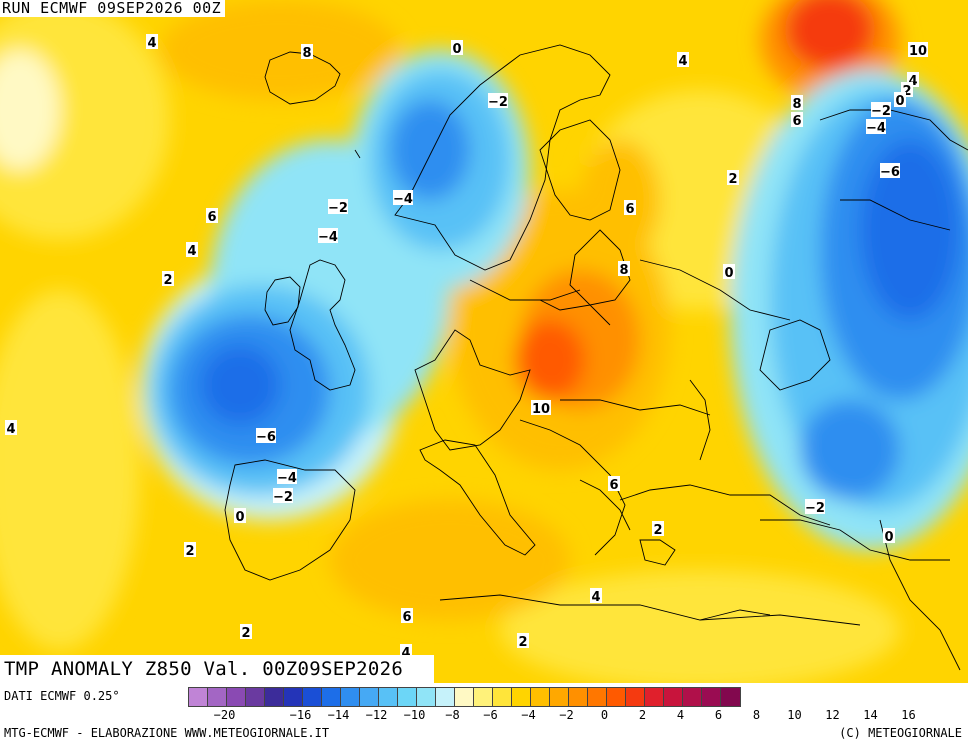 The height and width of the screenshot is (745, 968). What do you see at coordinates (900, 733) in the screenshot?
I see `credit-right: (C) METEOGIORNALE` at bounding box center [900, 733].